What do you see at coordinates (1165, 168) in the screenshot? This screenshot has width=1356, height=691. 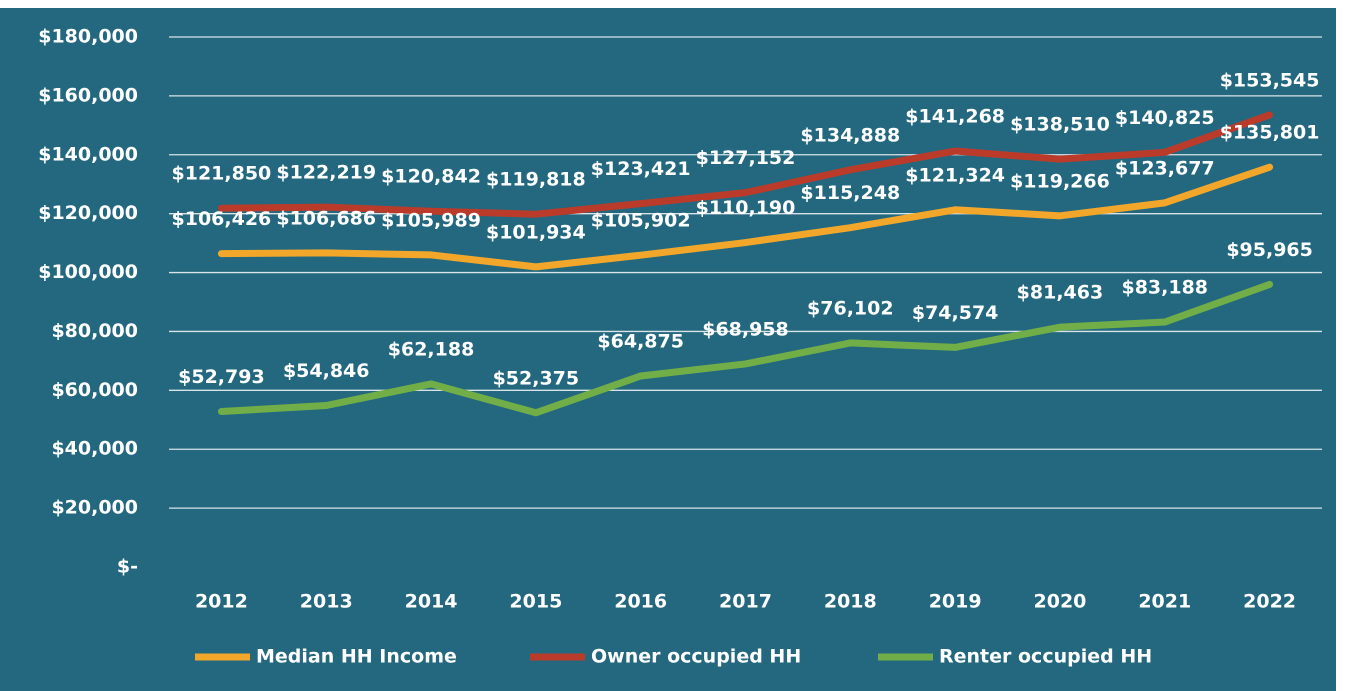 I see `data-label: $123,677` at bounding box center [1165, 168].